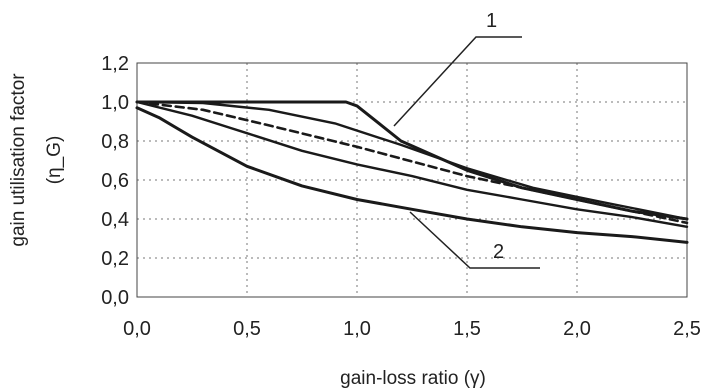  Describe the element at coordinates (474, 240) in the screenshot. I see `callout-2-leader` at that location.